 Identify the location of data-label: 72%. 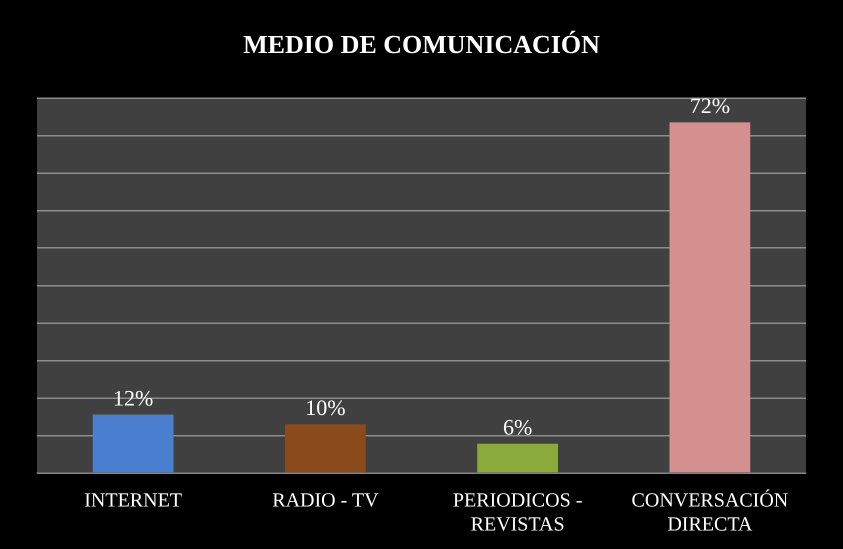
(710, 105).